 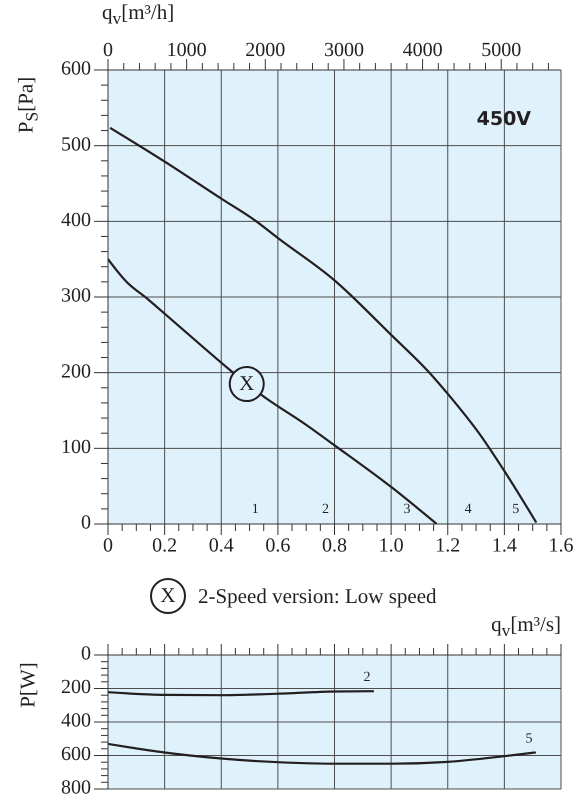 I want to click on annotation: 4, so click(x=468, y=510).